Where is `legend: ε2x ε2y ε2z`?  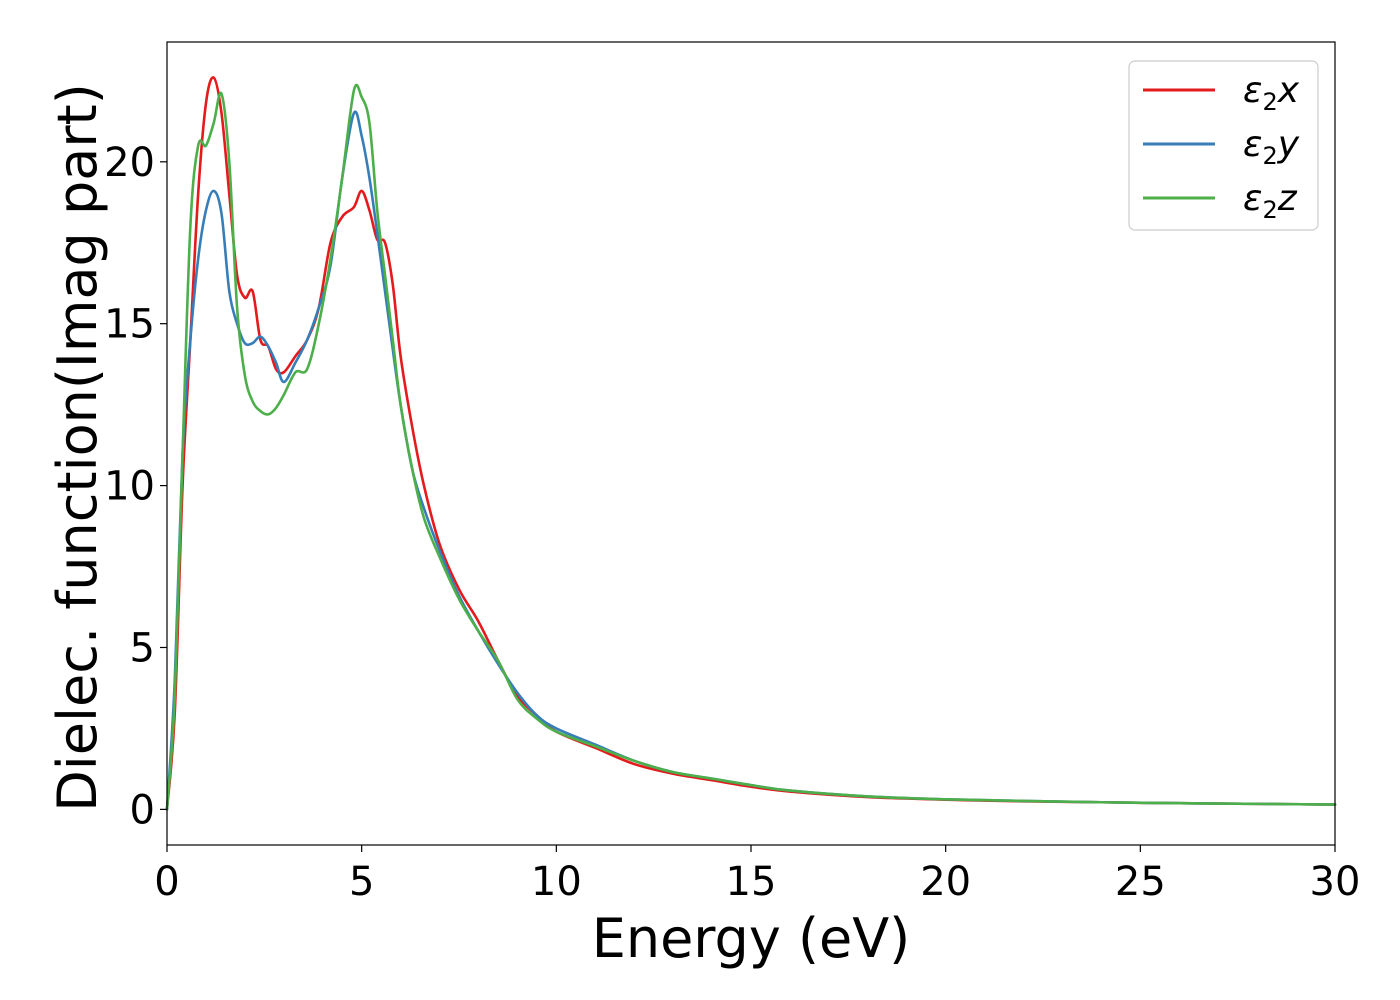 legend: ε2x ε2y ε2z is located at coordinates (1223, 145).